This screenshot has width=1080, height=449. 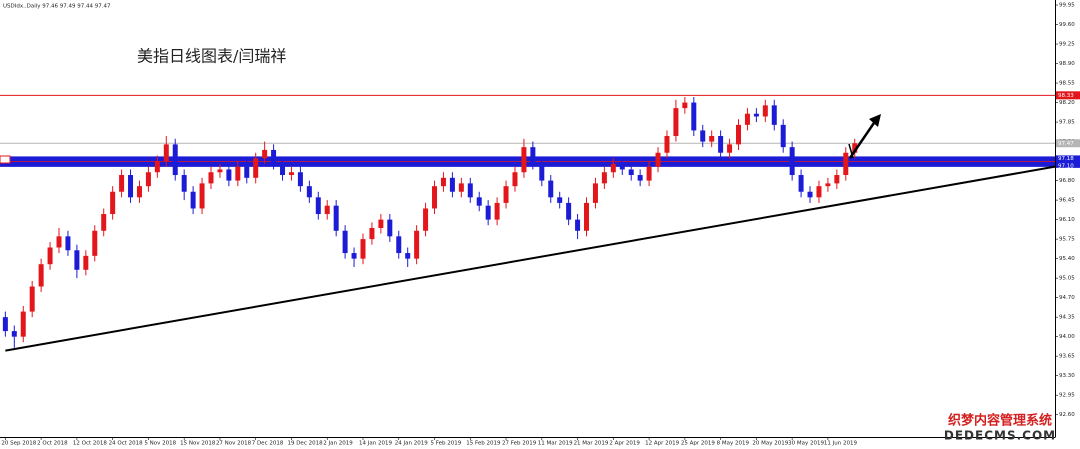 What do you see at coordinates (1067, 337) in the screenshot?
I see `y-tick-label: 94.00` at bounding box center [1067, 337].